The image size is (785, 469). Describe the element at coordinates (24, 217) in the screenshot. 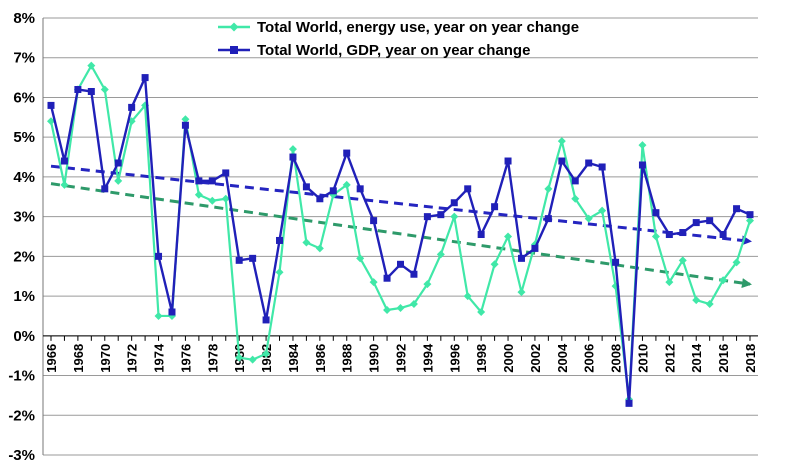

I see `y-tick-label: 3%` at that location.